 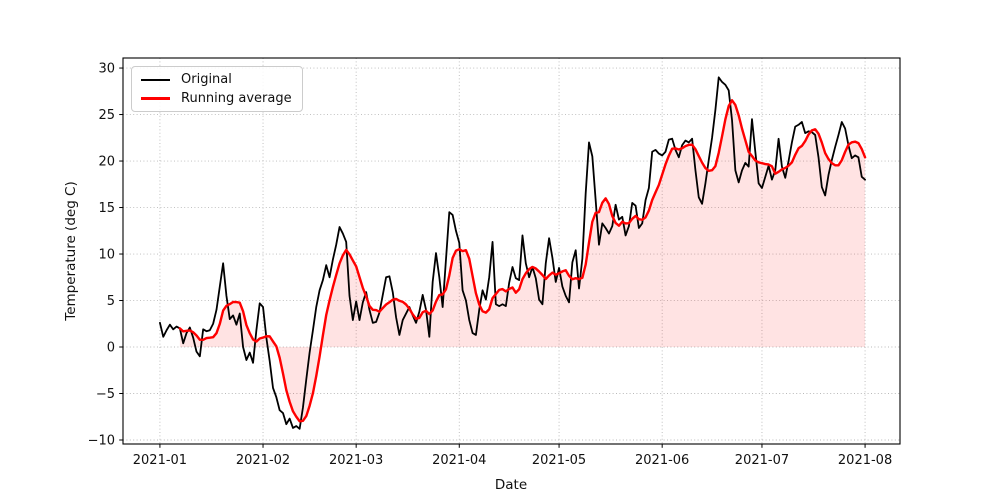 What do you see at coordinates (106, 69) in the screenshot?
I see `y-tick-label: 30` at bounding box center [106, 69].